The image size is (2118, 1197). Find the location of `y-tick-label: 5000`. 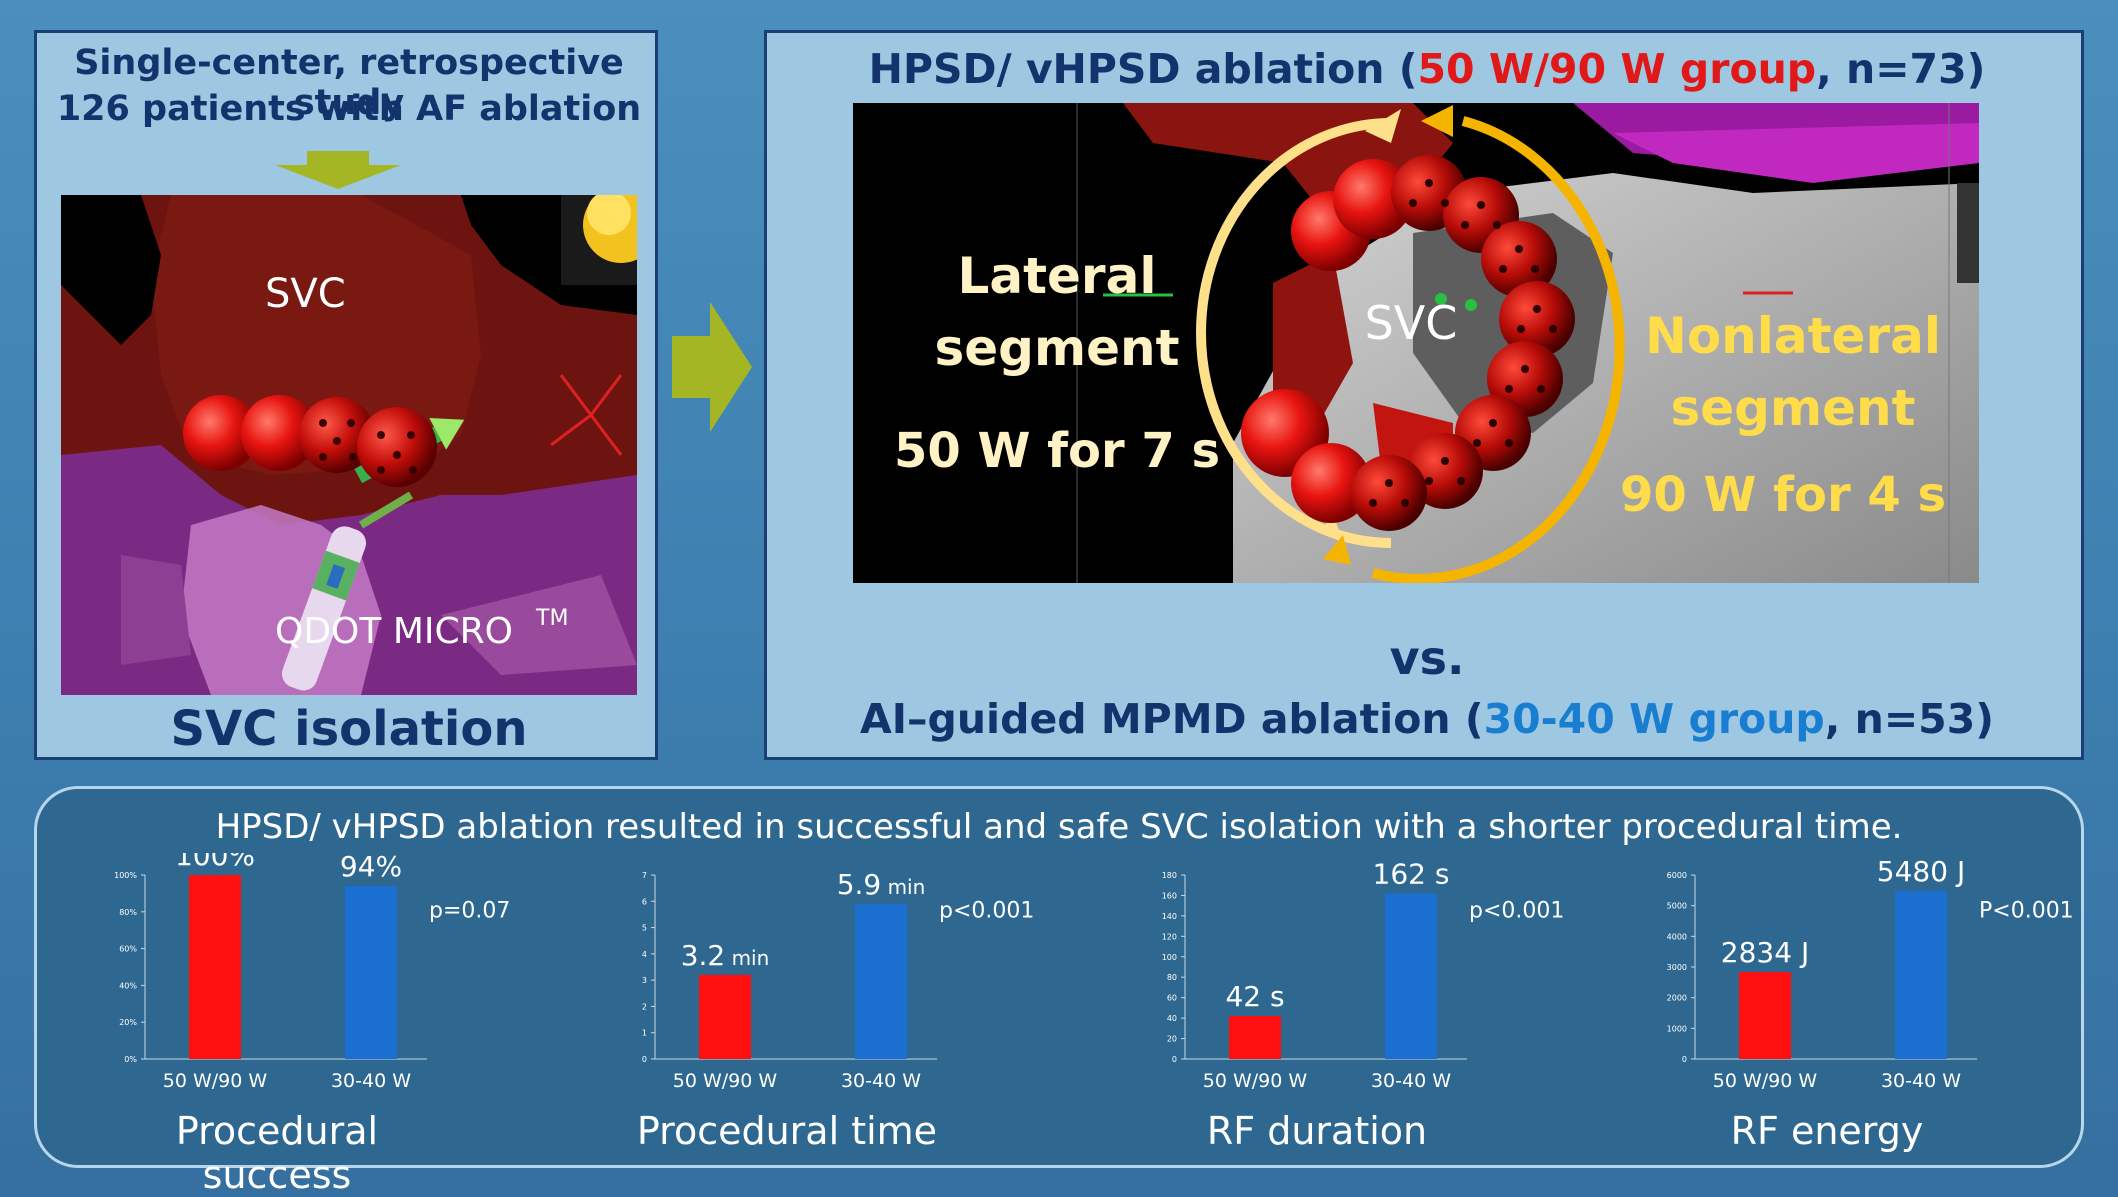

y-tick-label: 5000 is located at coordinates (1677, 906).